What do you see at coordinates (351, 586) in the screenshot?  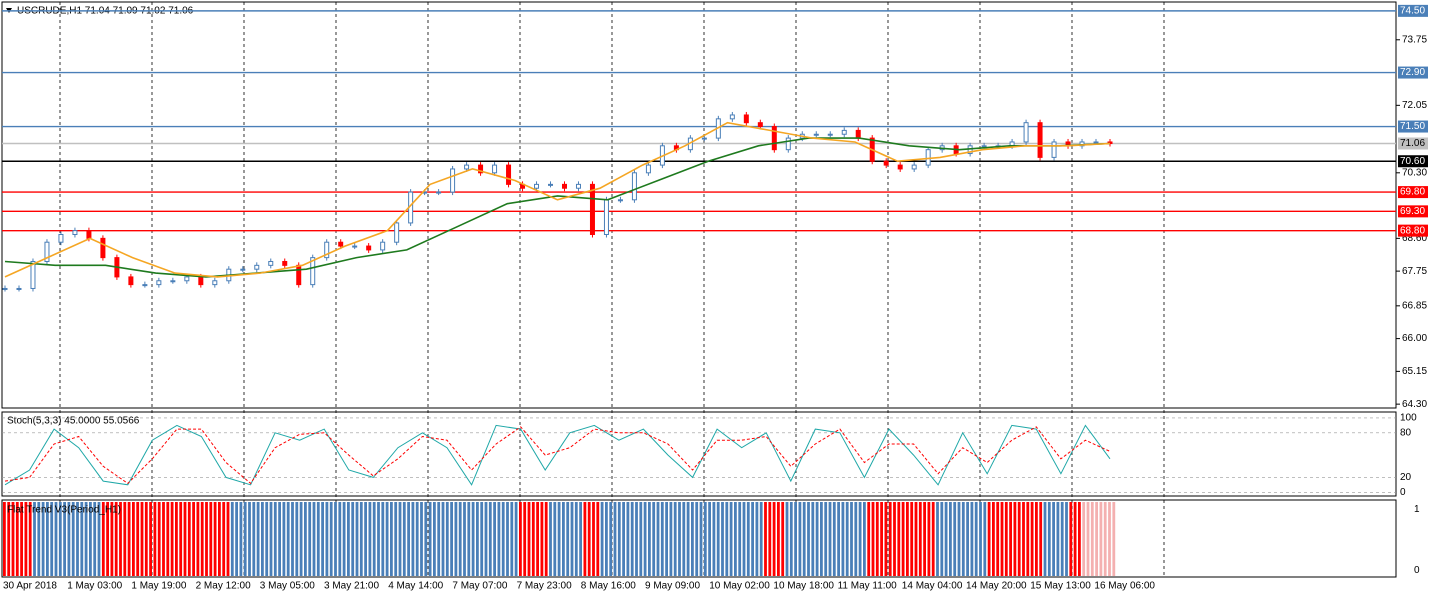 I see `x-tick-label: 3 May 21:00` at bounding box center [351, 586].